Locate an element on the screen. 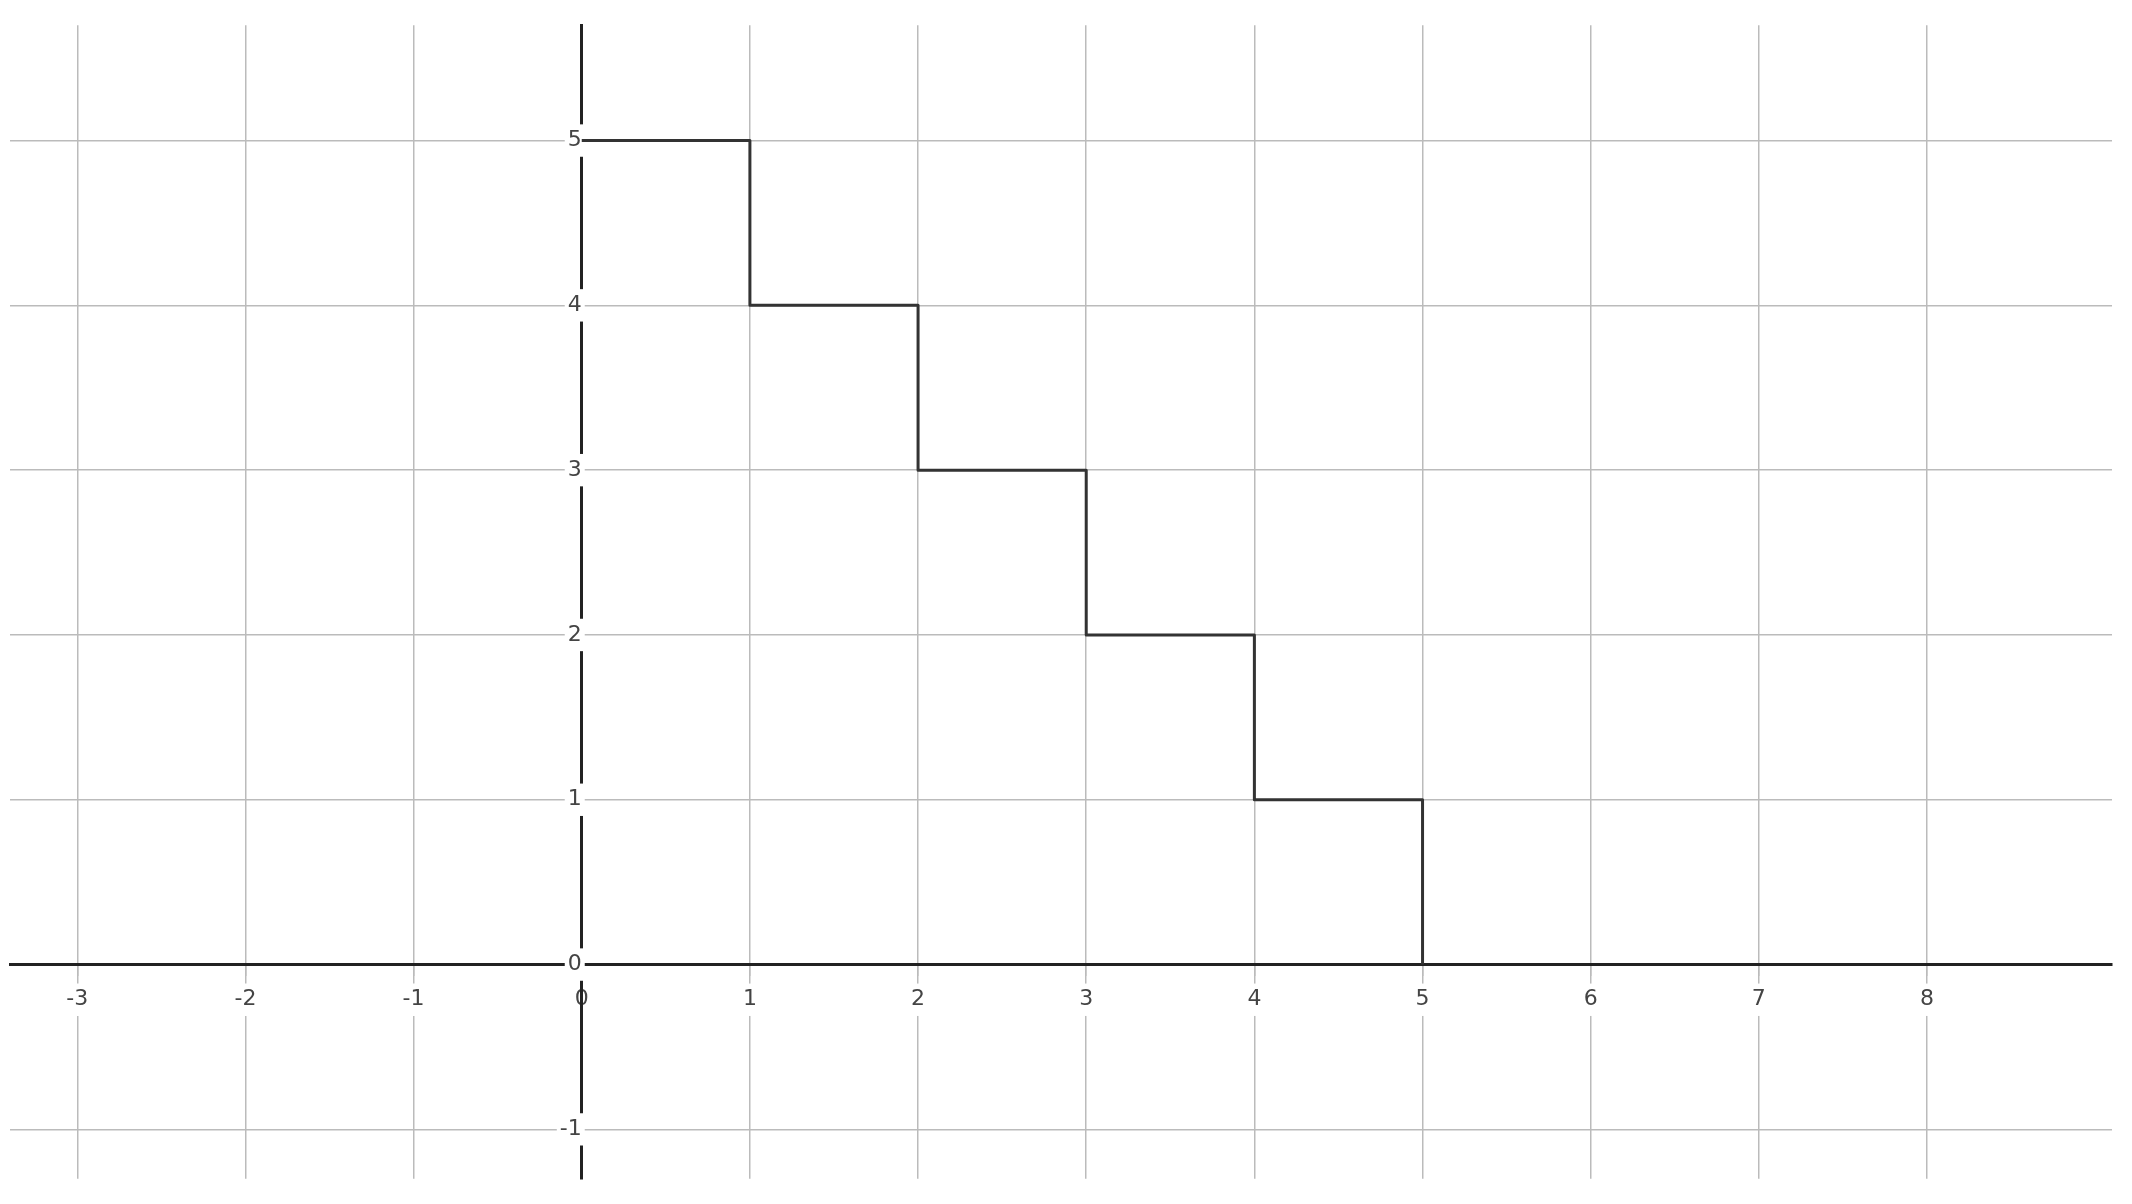 This screenshot has width=2132, height=1204. y-tick-label: 3 is located at coordinates (574, 468).